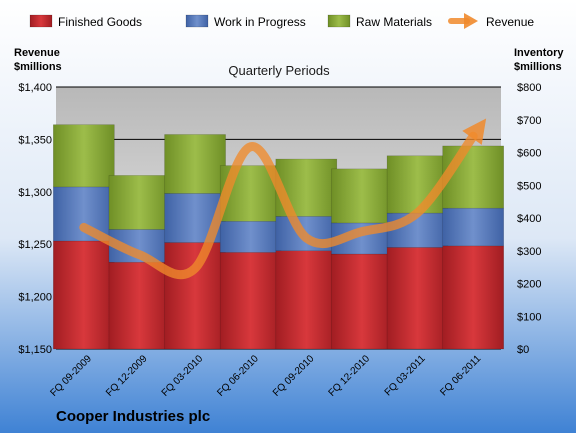  What do you see at coordinates (529, 252) in the screenshot?
I see `right-tick-label: $300` at bounding box center [529, 252].